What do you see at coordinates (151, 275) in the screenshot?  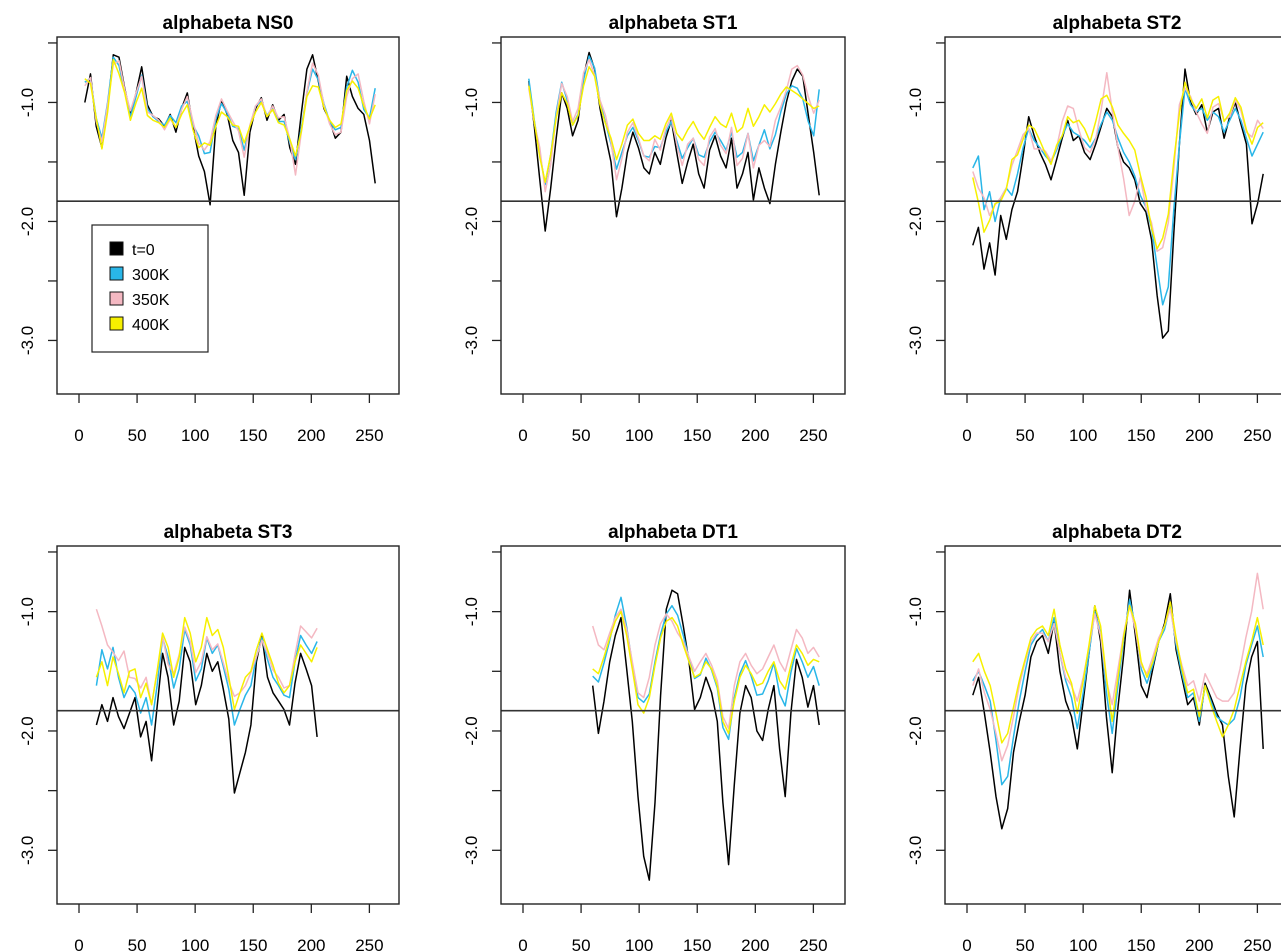 I see `legend-label: 300K` at bounding box center [151, 275].